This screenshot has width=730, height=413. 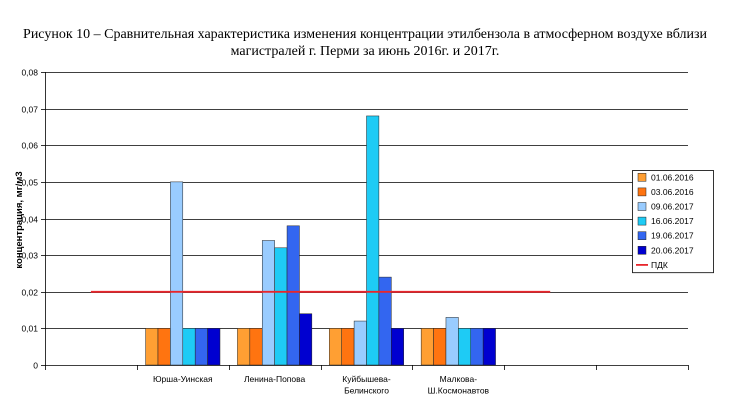 I want to click on legend-item: ПДК, so click(x=652, y=265).